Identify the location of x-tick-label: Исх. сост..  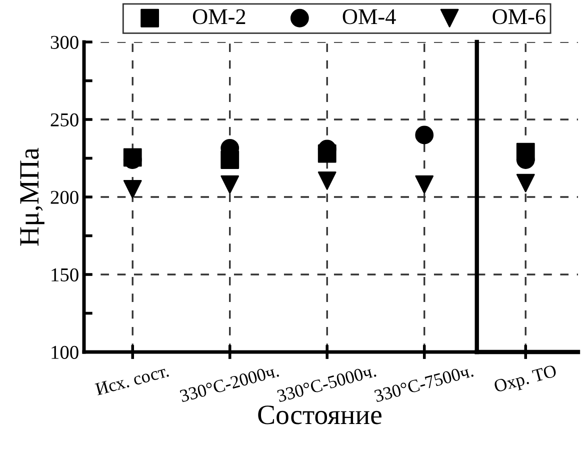
(132, 380).